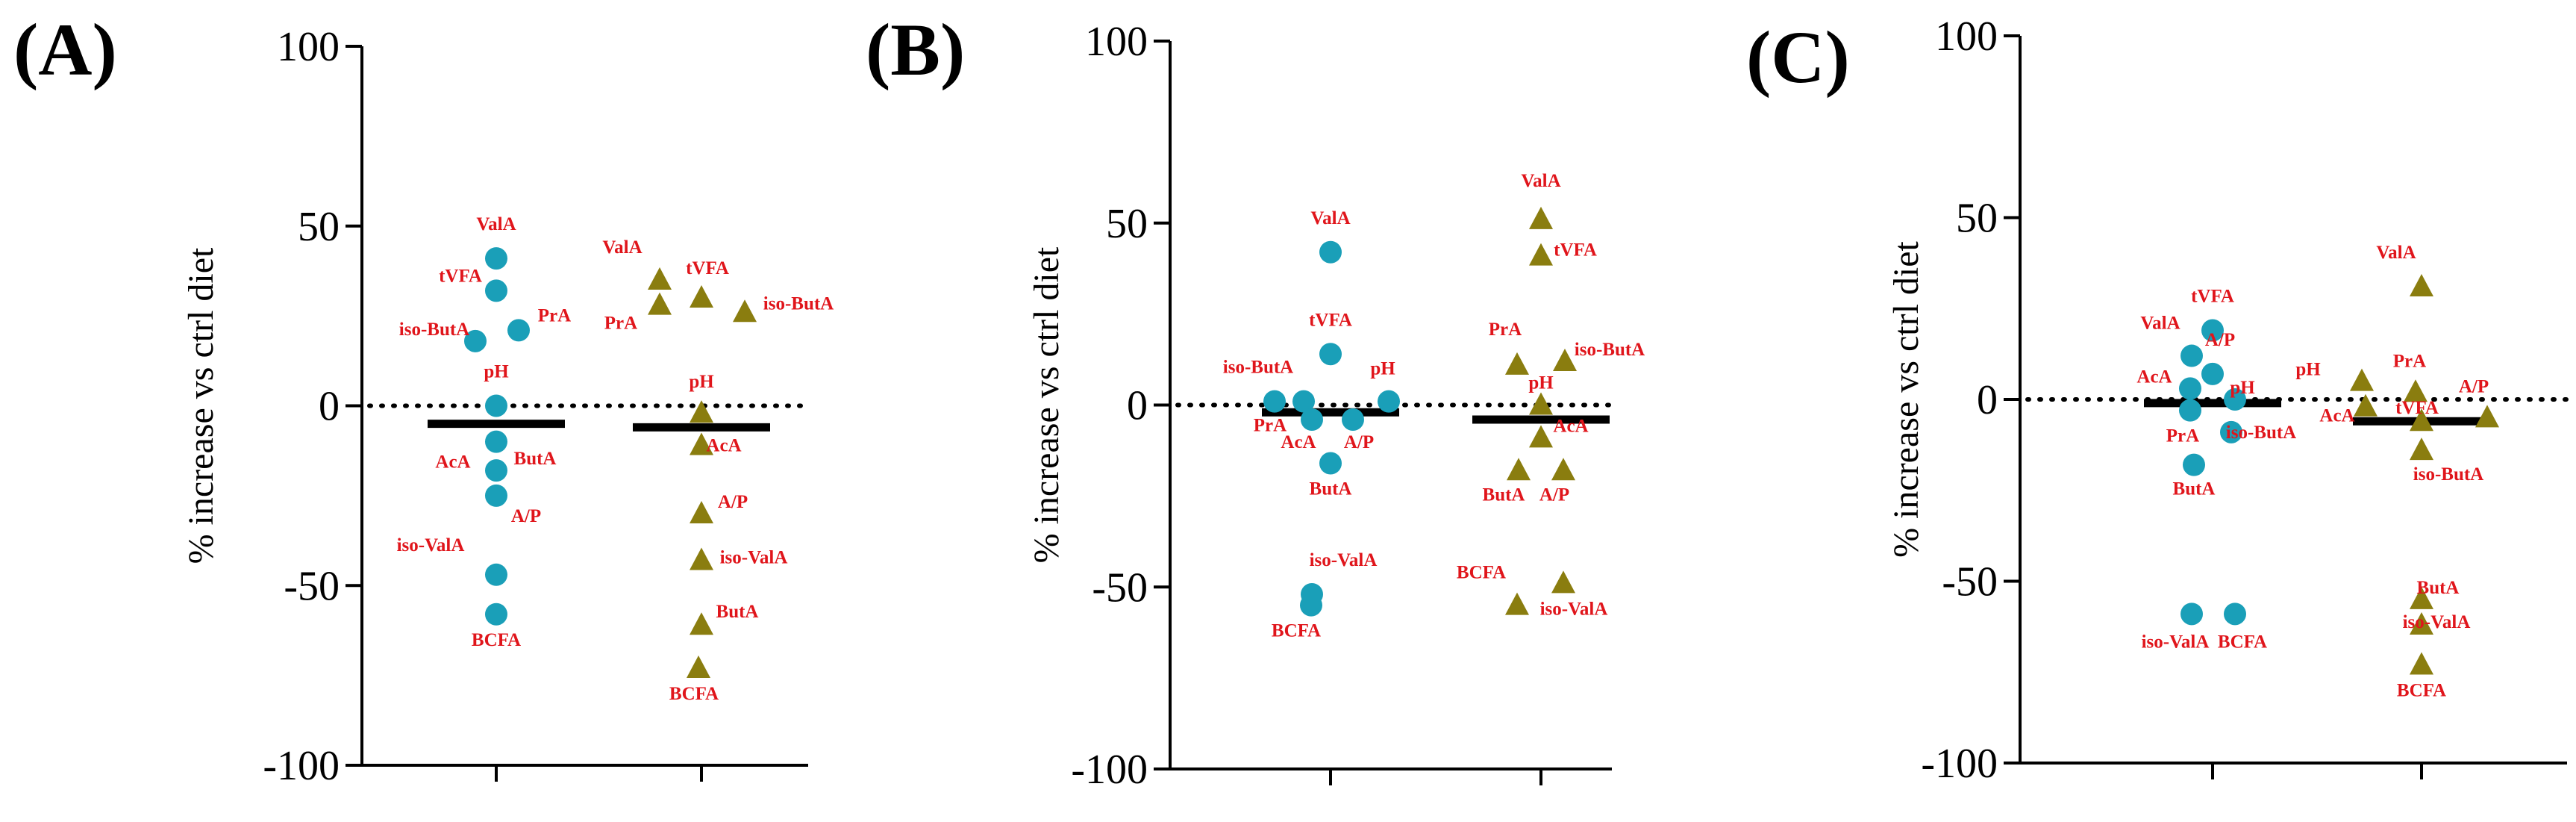 The width and height of the screenshot is (2576, 822). Describe the element at coordinates (65, 50) in the screenshot. I see `panel-letter: (A)` at that location.